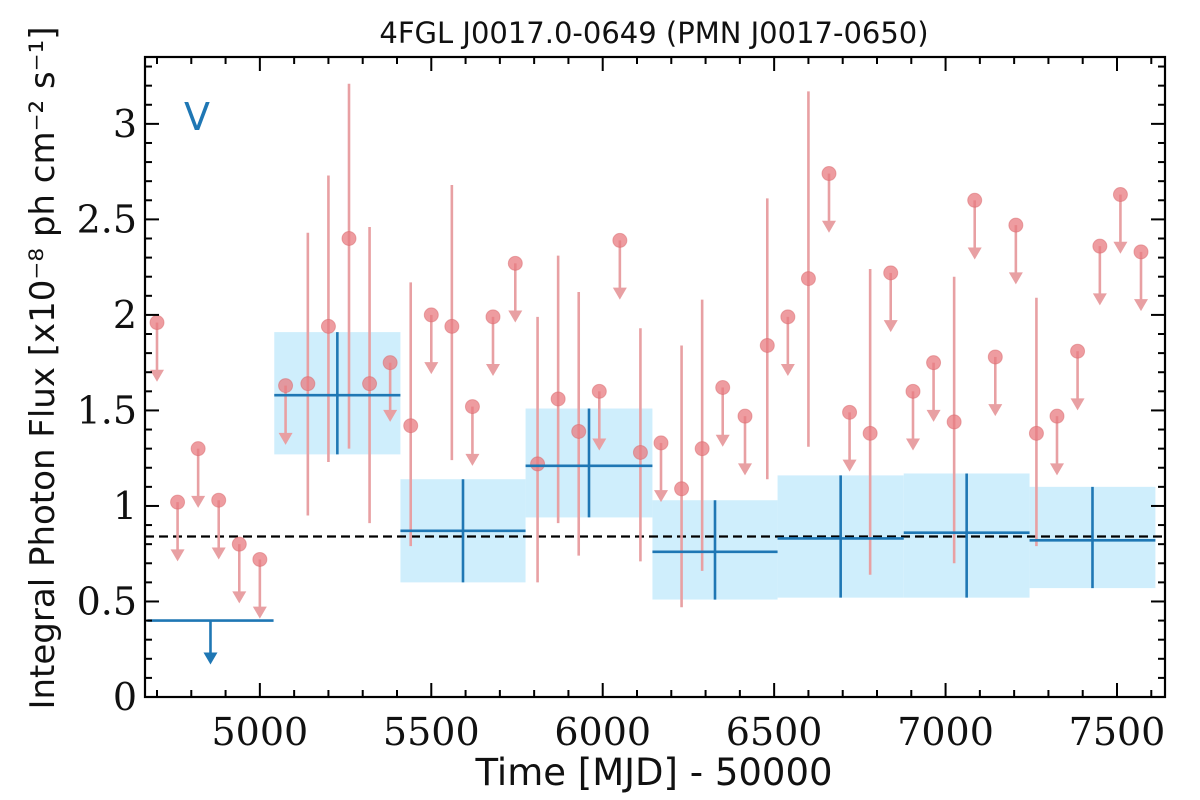 This screenshot has width=1200, height=800. Describe the element at coordinates (107, 601) in the screenshot. I see `y-tick-label-1: 0.5` at that location.